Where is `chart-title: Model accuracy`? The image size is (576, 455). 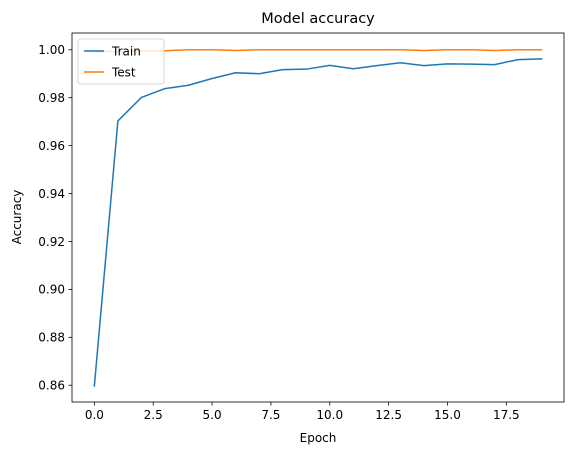 chart-title: Model accuracy is located at coordinates (318, 19).